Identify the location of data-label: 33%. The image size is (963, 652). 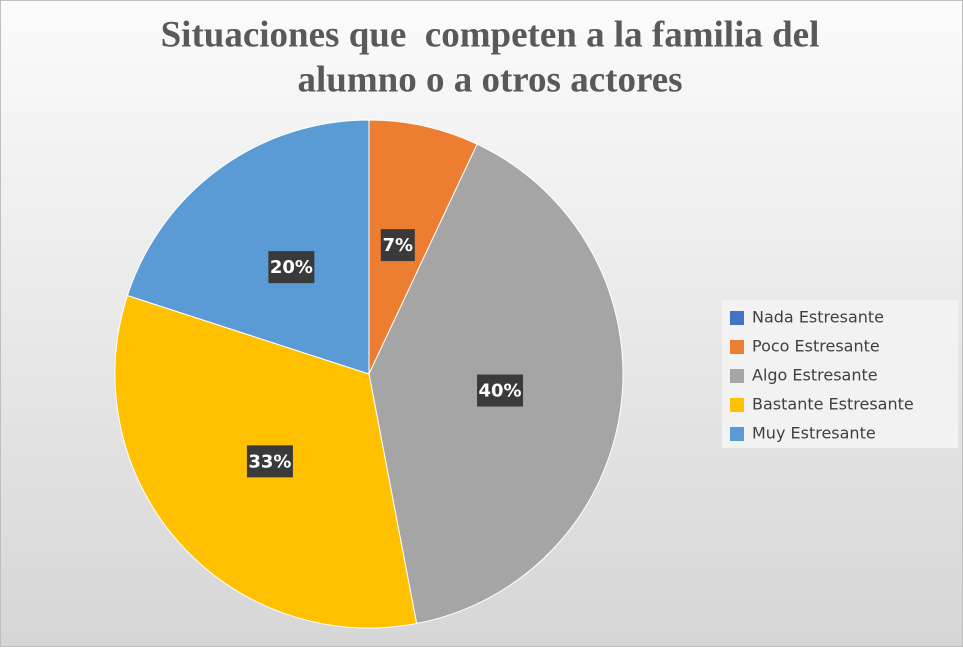
(269, 461).